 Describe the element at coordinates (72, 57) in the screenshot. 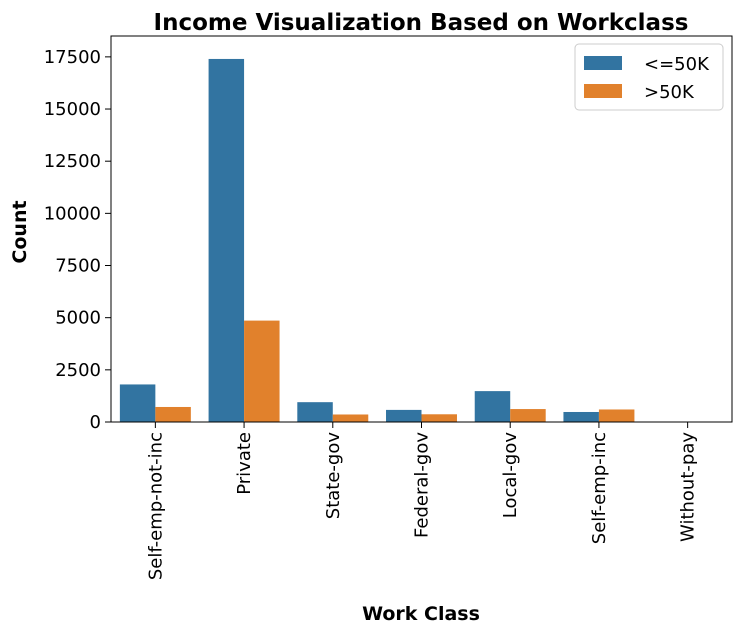

I see `y-tick-label: 17500` at that location.